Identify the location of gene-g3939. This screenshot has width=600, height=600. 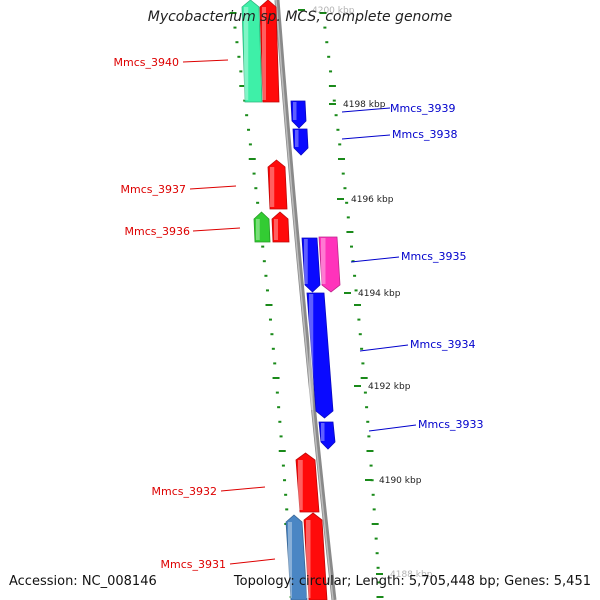
(298, 114).